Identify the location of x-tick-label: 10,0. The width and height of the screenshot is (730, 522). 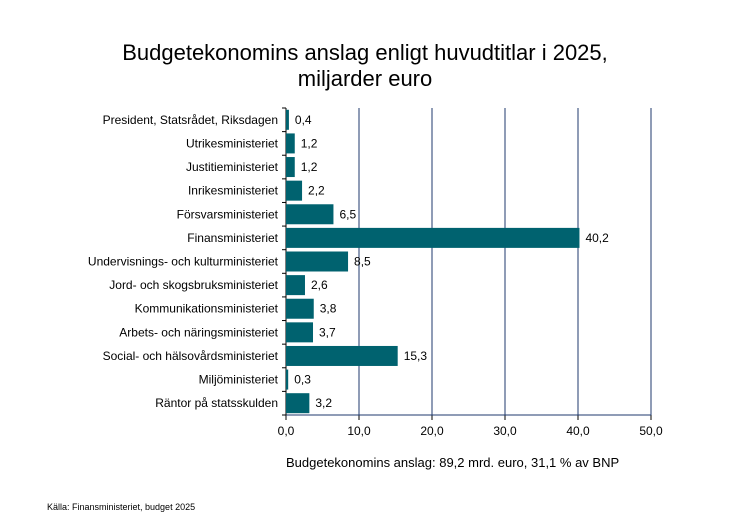
(359, 431).